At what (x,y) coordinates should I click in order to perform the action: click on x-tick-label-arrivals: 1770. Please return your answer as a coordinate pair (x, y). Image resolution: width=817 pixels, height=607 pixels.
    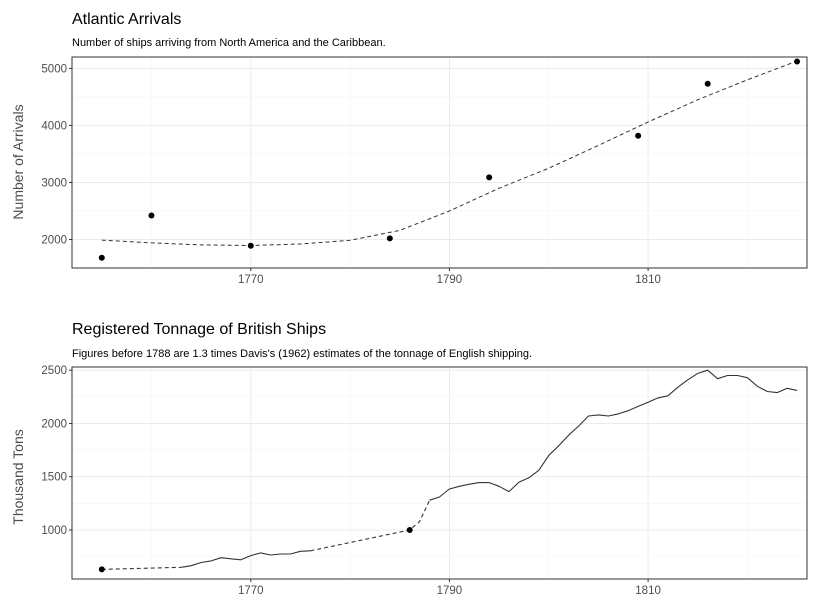
    Looking at the image, I should click on (251, 280).